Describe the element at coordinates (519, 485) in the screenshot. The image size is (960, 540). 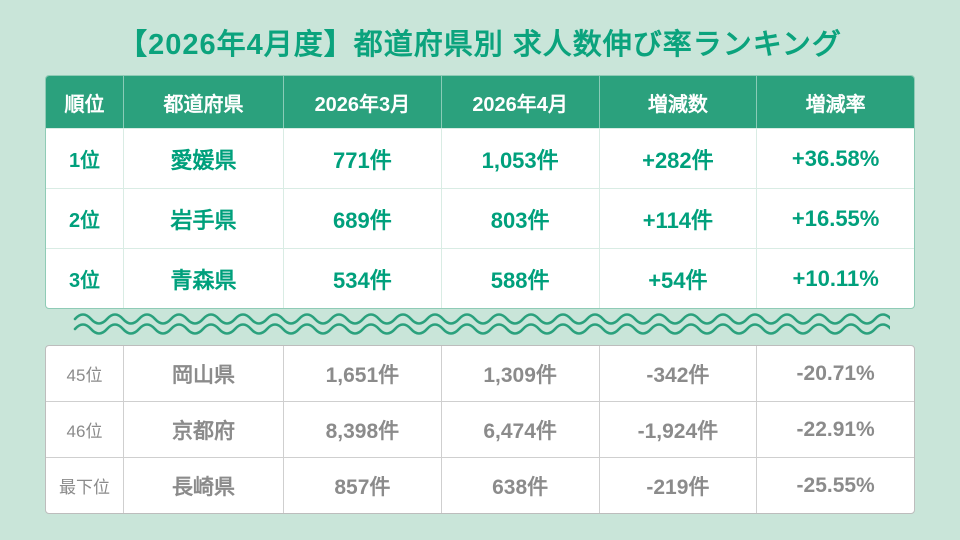
I see `april-count-cell: 638件` at that location.